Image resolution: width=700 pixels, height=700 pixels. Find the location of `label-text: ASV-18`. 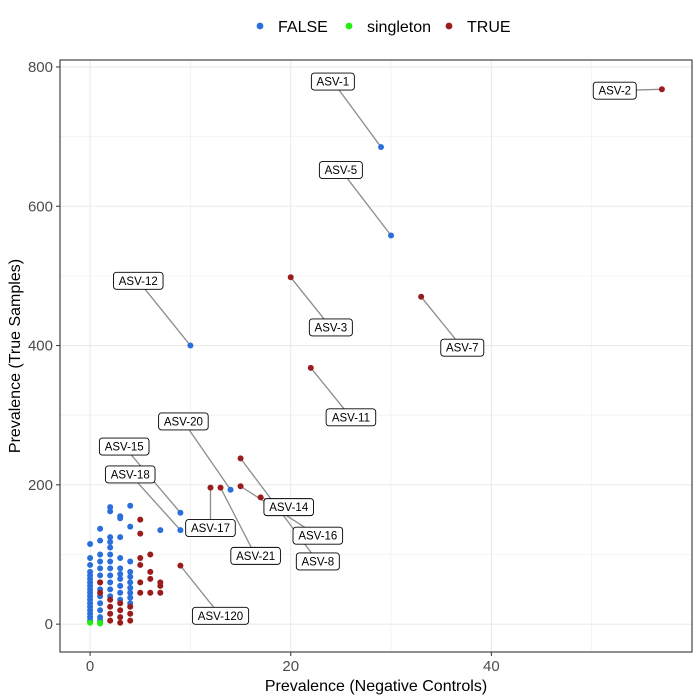

label-text: ASV-18 is located at coordinates (130, 475).